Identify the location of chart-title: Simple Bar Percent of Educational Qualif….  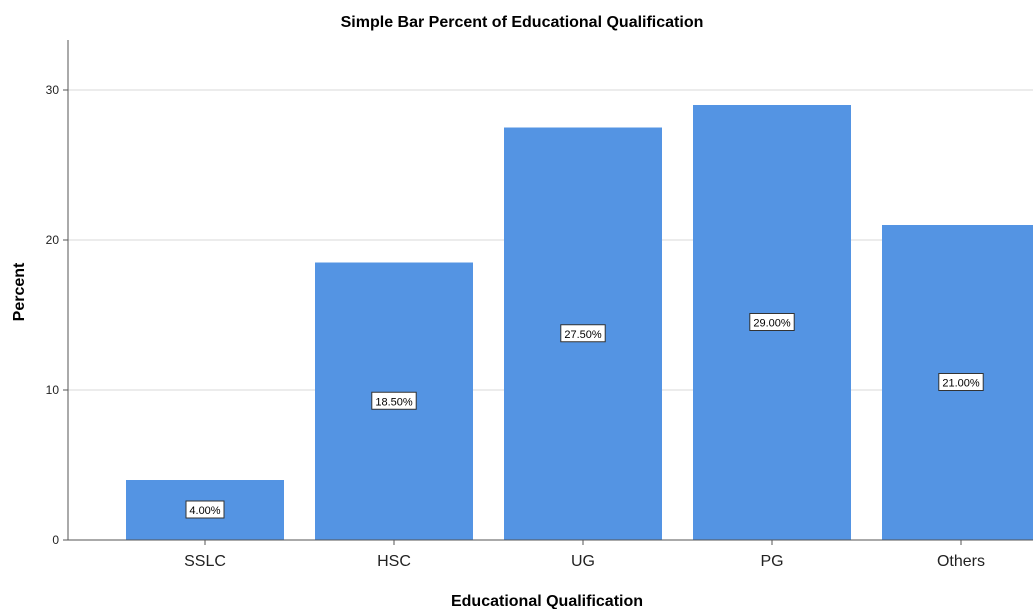
(522, 22).